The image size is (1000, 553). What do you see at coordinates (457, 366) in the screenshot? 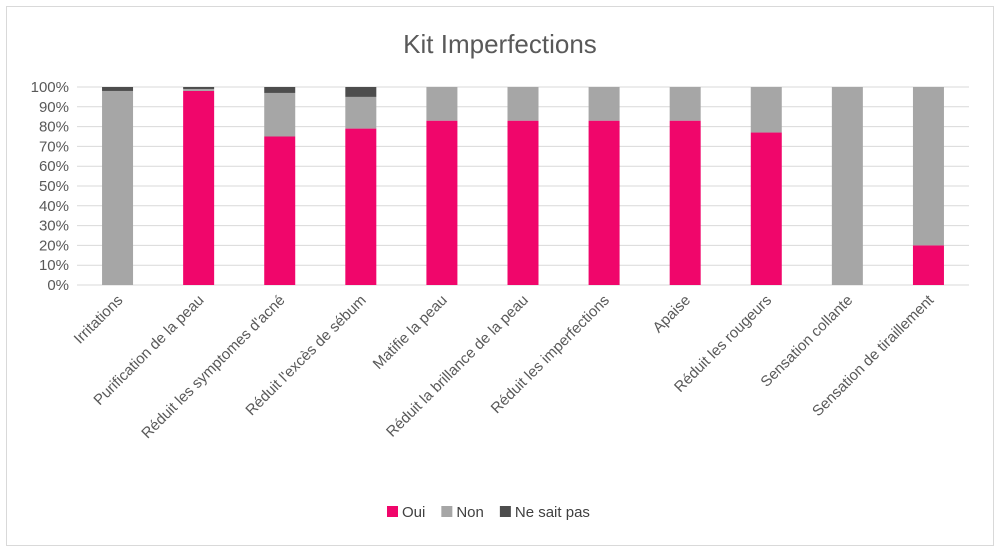
I see `x-category-label: Réduit la brillance de la peau` at bounding box center [457, 366].